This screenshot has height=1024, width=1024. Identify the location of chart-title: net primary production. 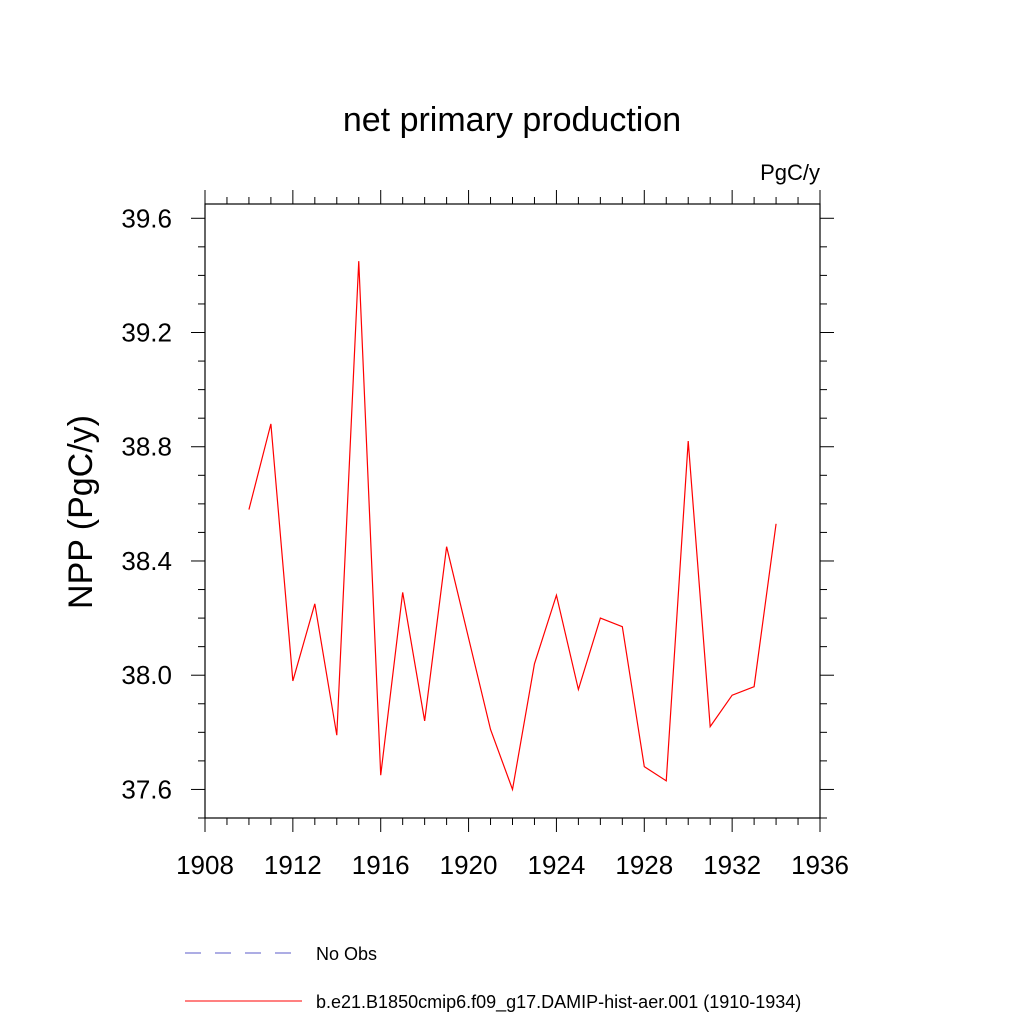
(512, 120).